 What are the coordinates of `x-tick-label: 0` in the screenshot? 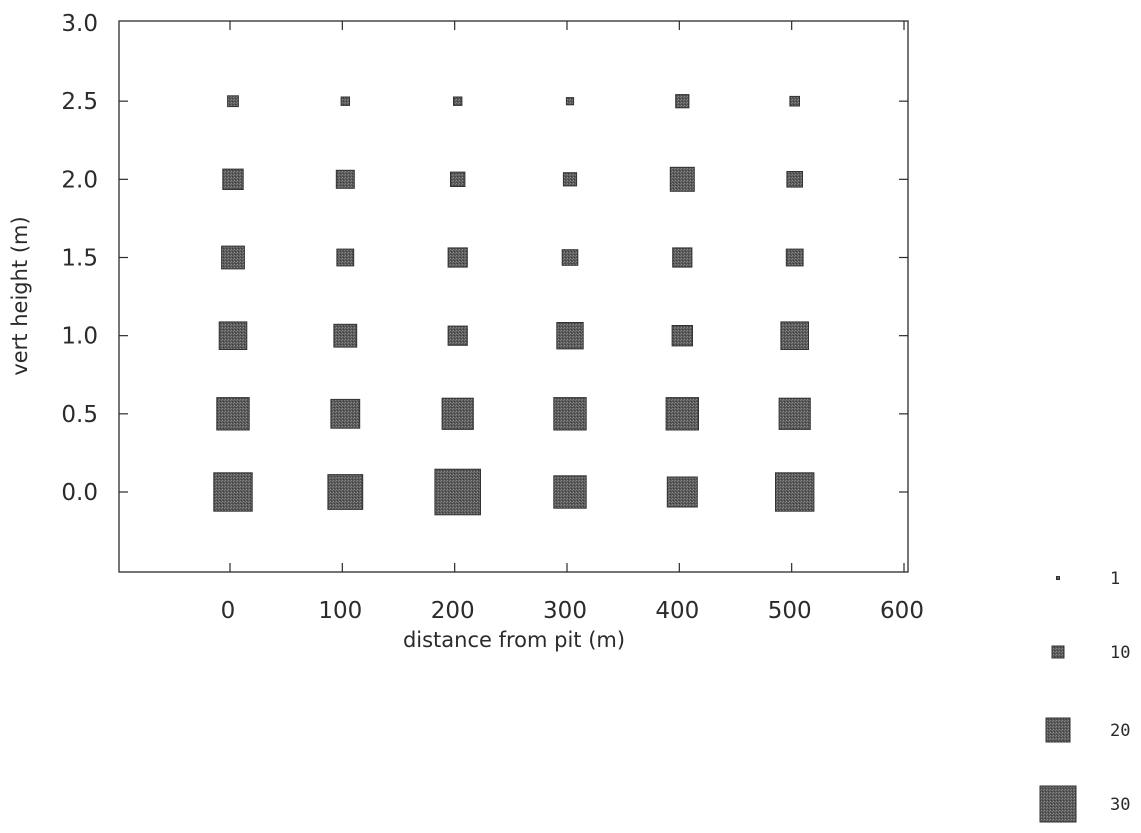 It's located at (228, 611).